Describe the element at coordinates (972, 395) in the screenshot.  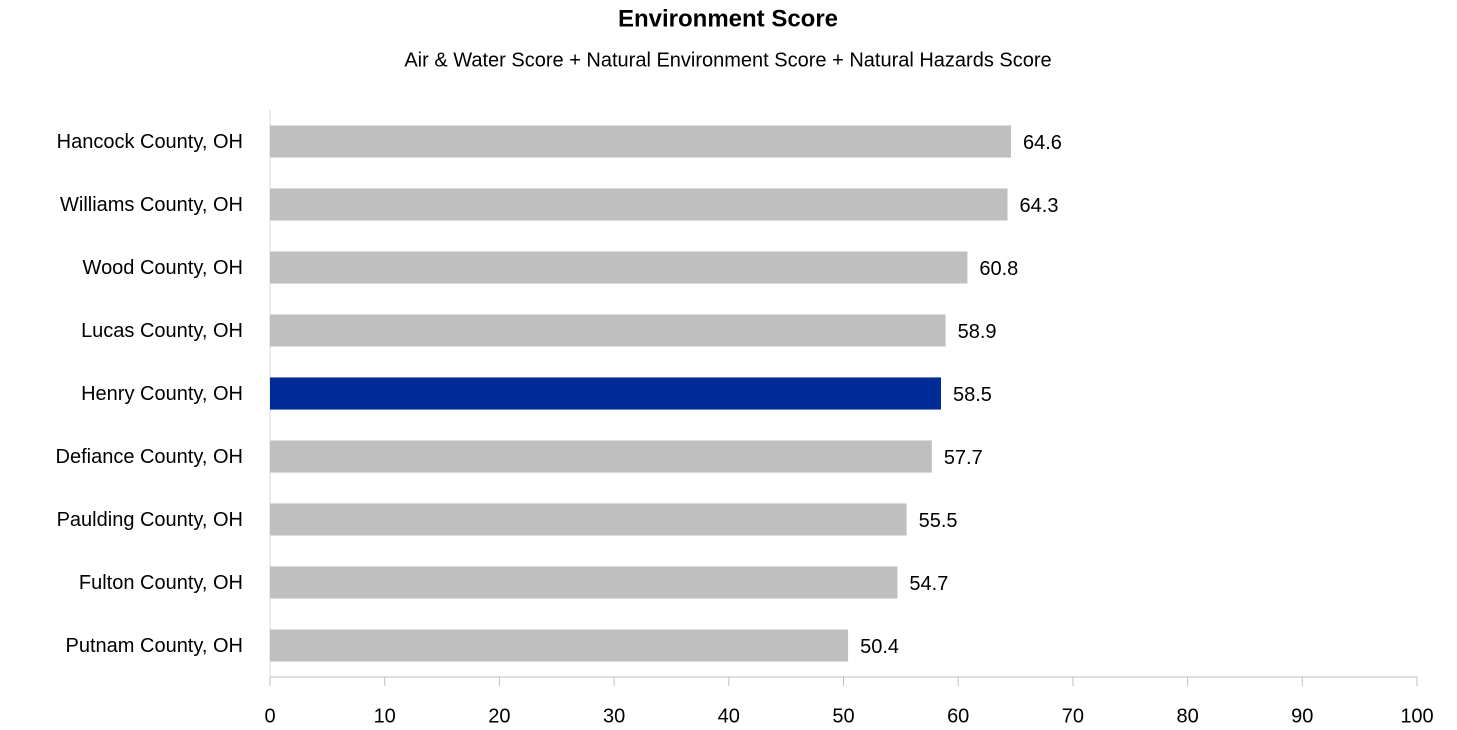
I see `data-label: 58.5` at that location.